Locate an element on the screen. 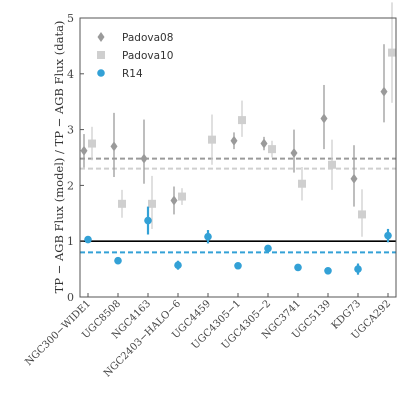  legend-label-r14: R14 is located at coordinates (132, 74).